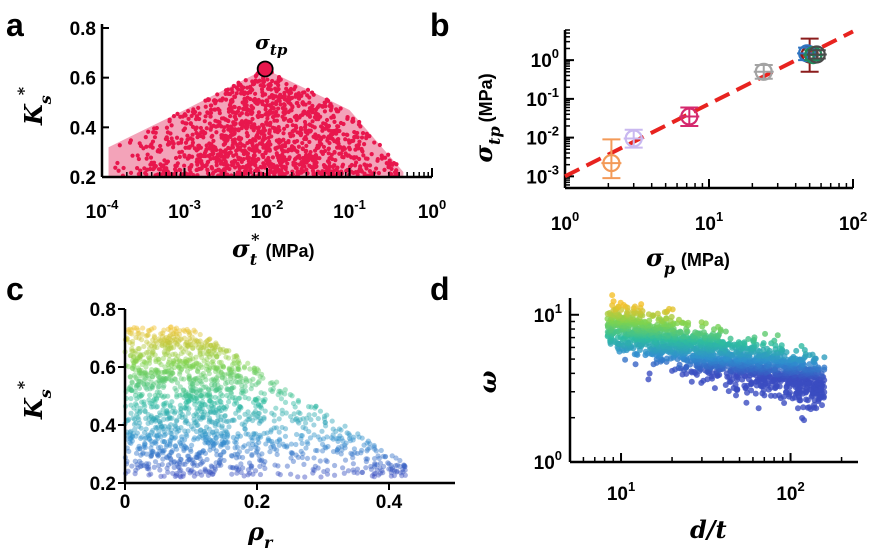 The image size is (873, 555). What do you see at coordinates (257, 502) in the screenshot?
I see `panel-c-x-tick-label: 0.2` at bounding box center [257, 502].